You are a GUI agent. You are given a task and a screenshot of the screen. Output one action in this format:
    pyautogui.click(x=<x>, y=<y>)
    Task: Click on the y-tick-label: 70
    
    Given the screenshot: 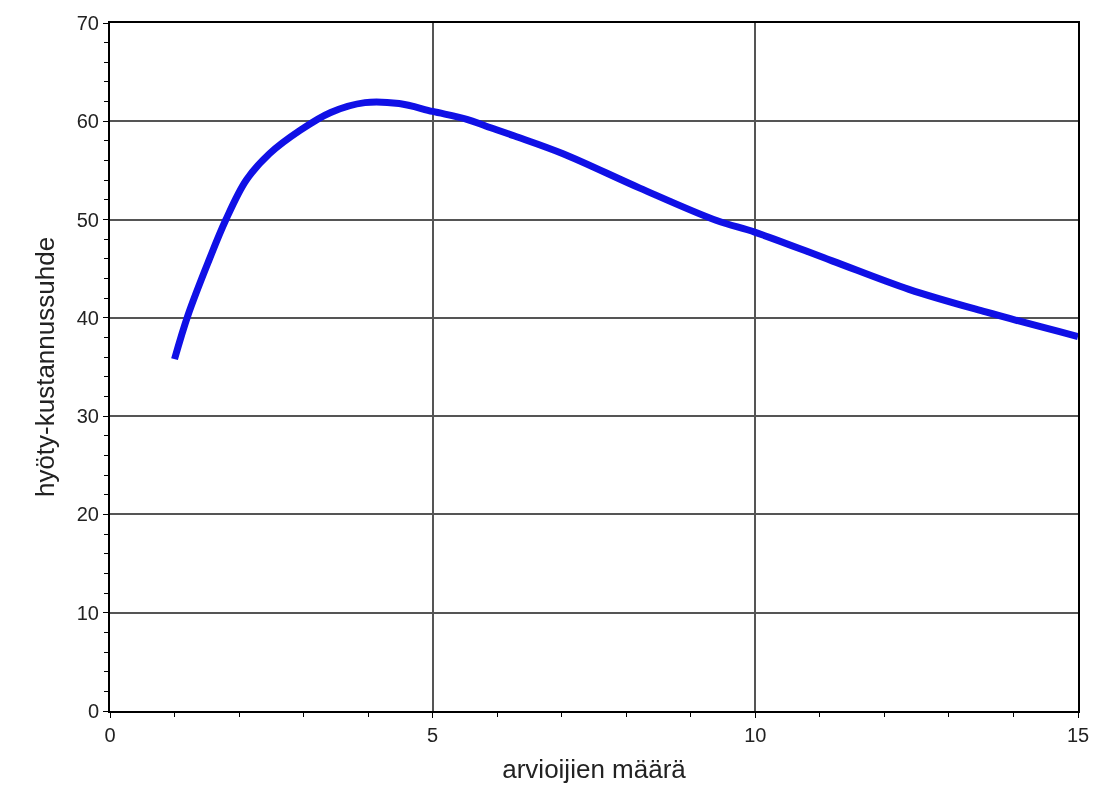 What is the action you would take?
    pyautogui.click(x=87, y=23)
    